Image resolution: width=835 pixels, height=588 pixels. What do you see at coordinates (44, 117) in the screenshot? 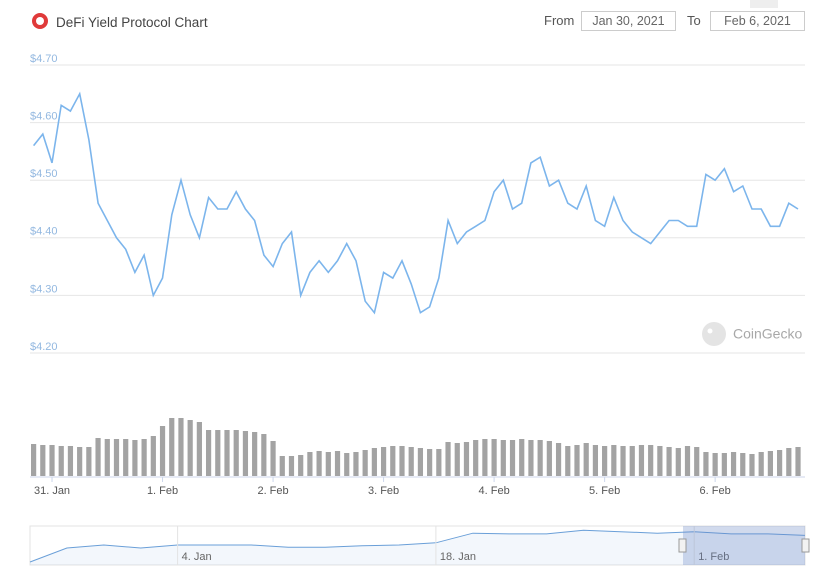
I see `y-tick-label: $4.60` at bounding box center [44, 117].